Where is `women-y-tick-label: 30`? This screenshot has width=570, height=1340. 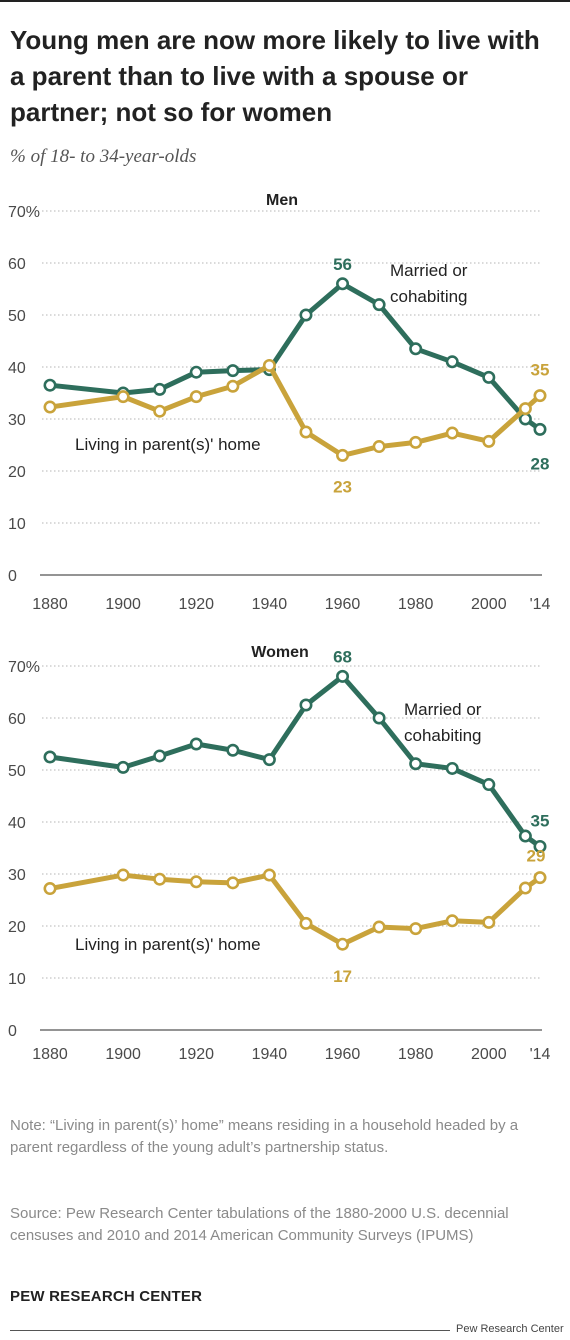
women-y-tick-label: 30 is located at coordinates (17, 875).